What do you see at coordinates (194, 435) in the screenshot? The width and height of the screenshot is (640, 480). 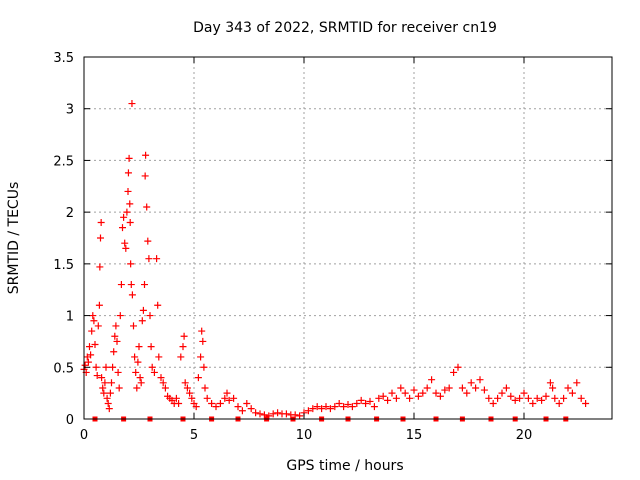 I see `x-tick-label: 5` at bounding box center [194, 435].